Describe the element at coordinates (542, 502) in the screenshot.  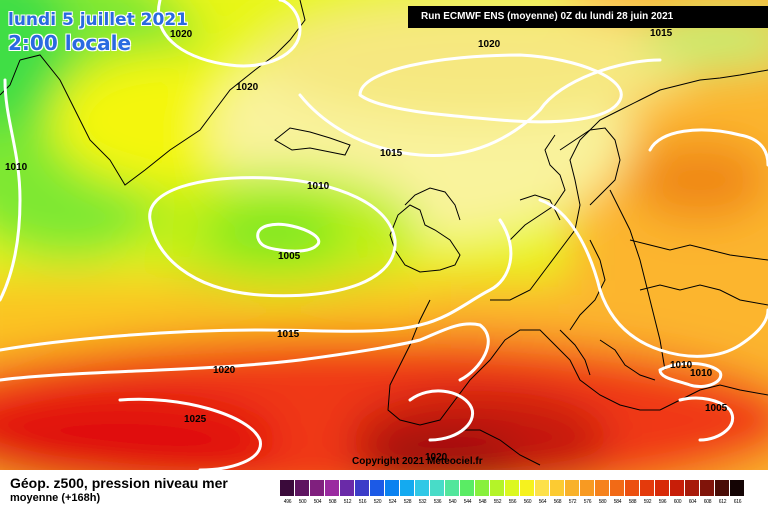
I see `scale-tick-label: 564` at that location.